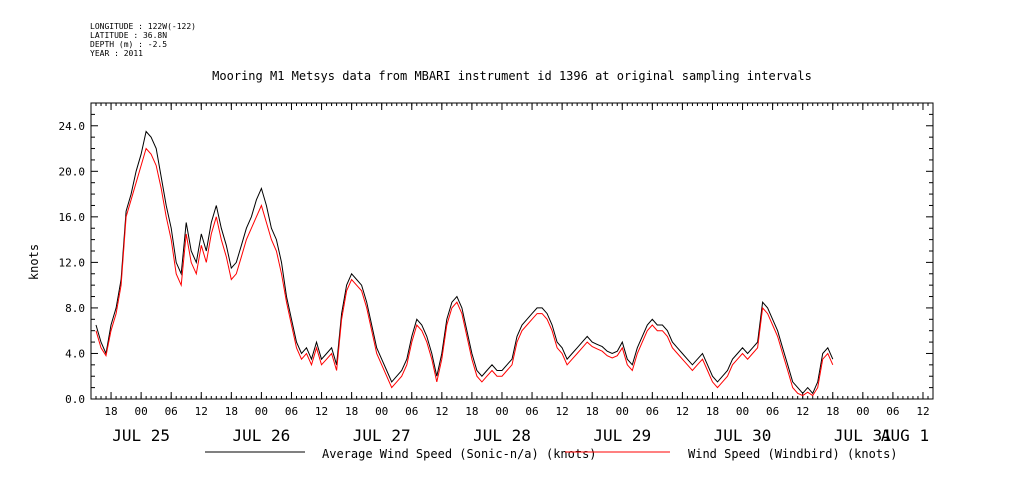  Describe the element at coordinates (502, 435) in the screenshot. I see `x-date-label: JUL 28` at that location.